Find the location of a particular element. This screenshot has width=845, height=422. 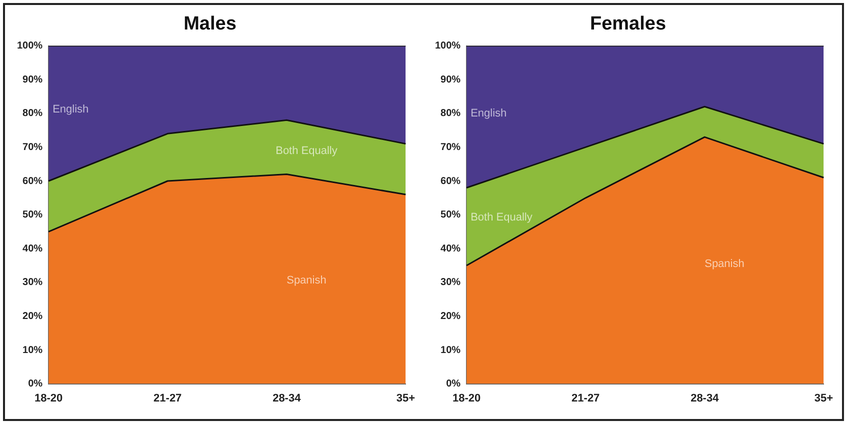

chart-title: Females is located at coordinates (628, 24).